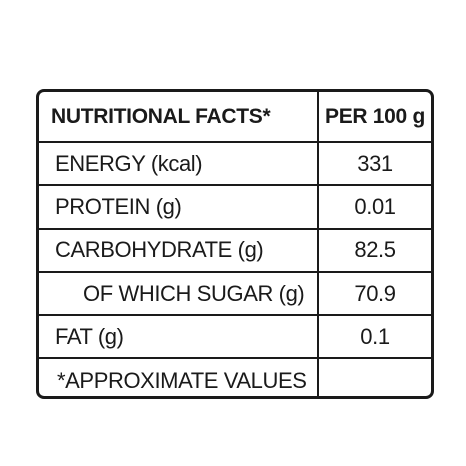 This screenshot has width=466, height=466. I want to click on row-value: 70.9, so click(374, 293).